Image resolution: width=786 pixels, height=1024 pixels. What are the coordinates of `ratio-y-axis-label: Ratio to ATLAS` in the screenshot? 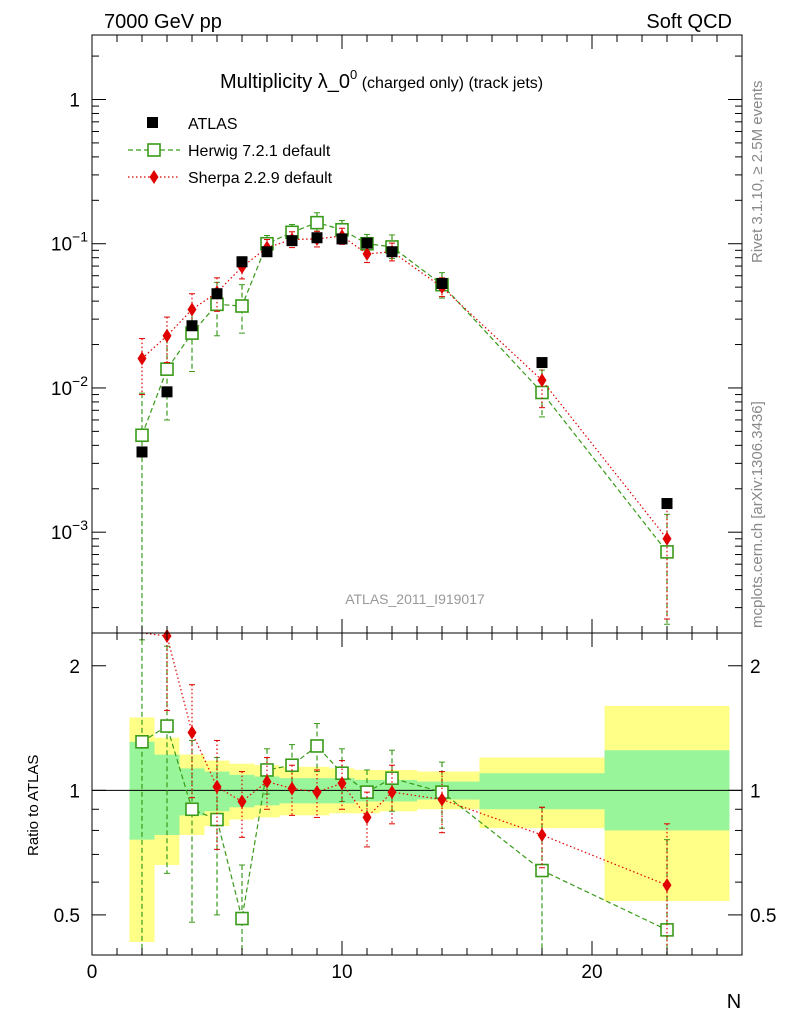 It's located at (33, 805).